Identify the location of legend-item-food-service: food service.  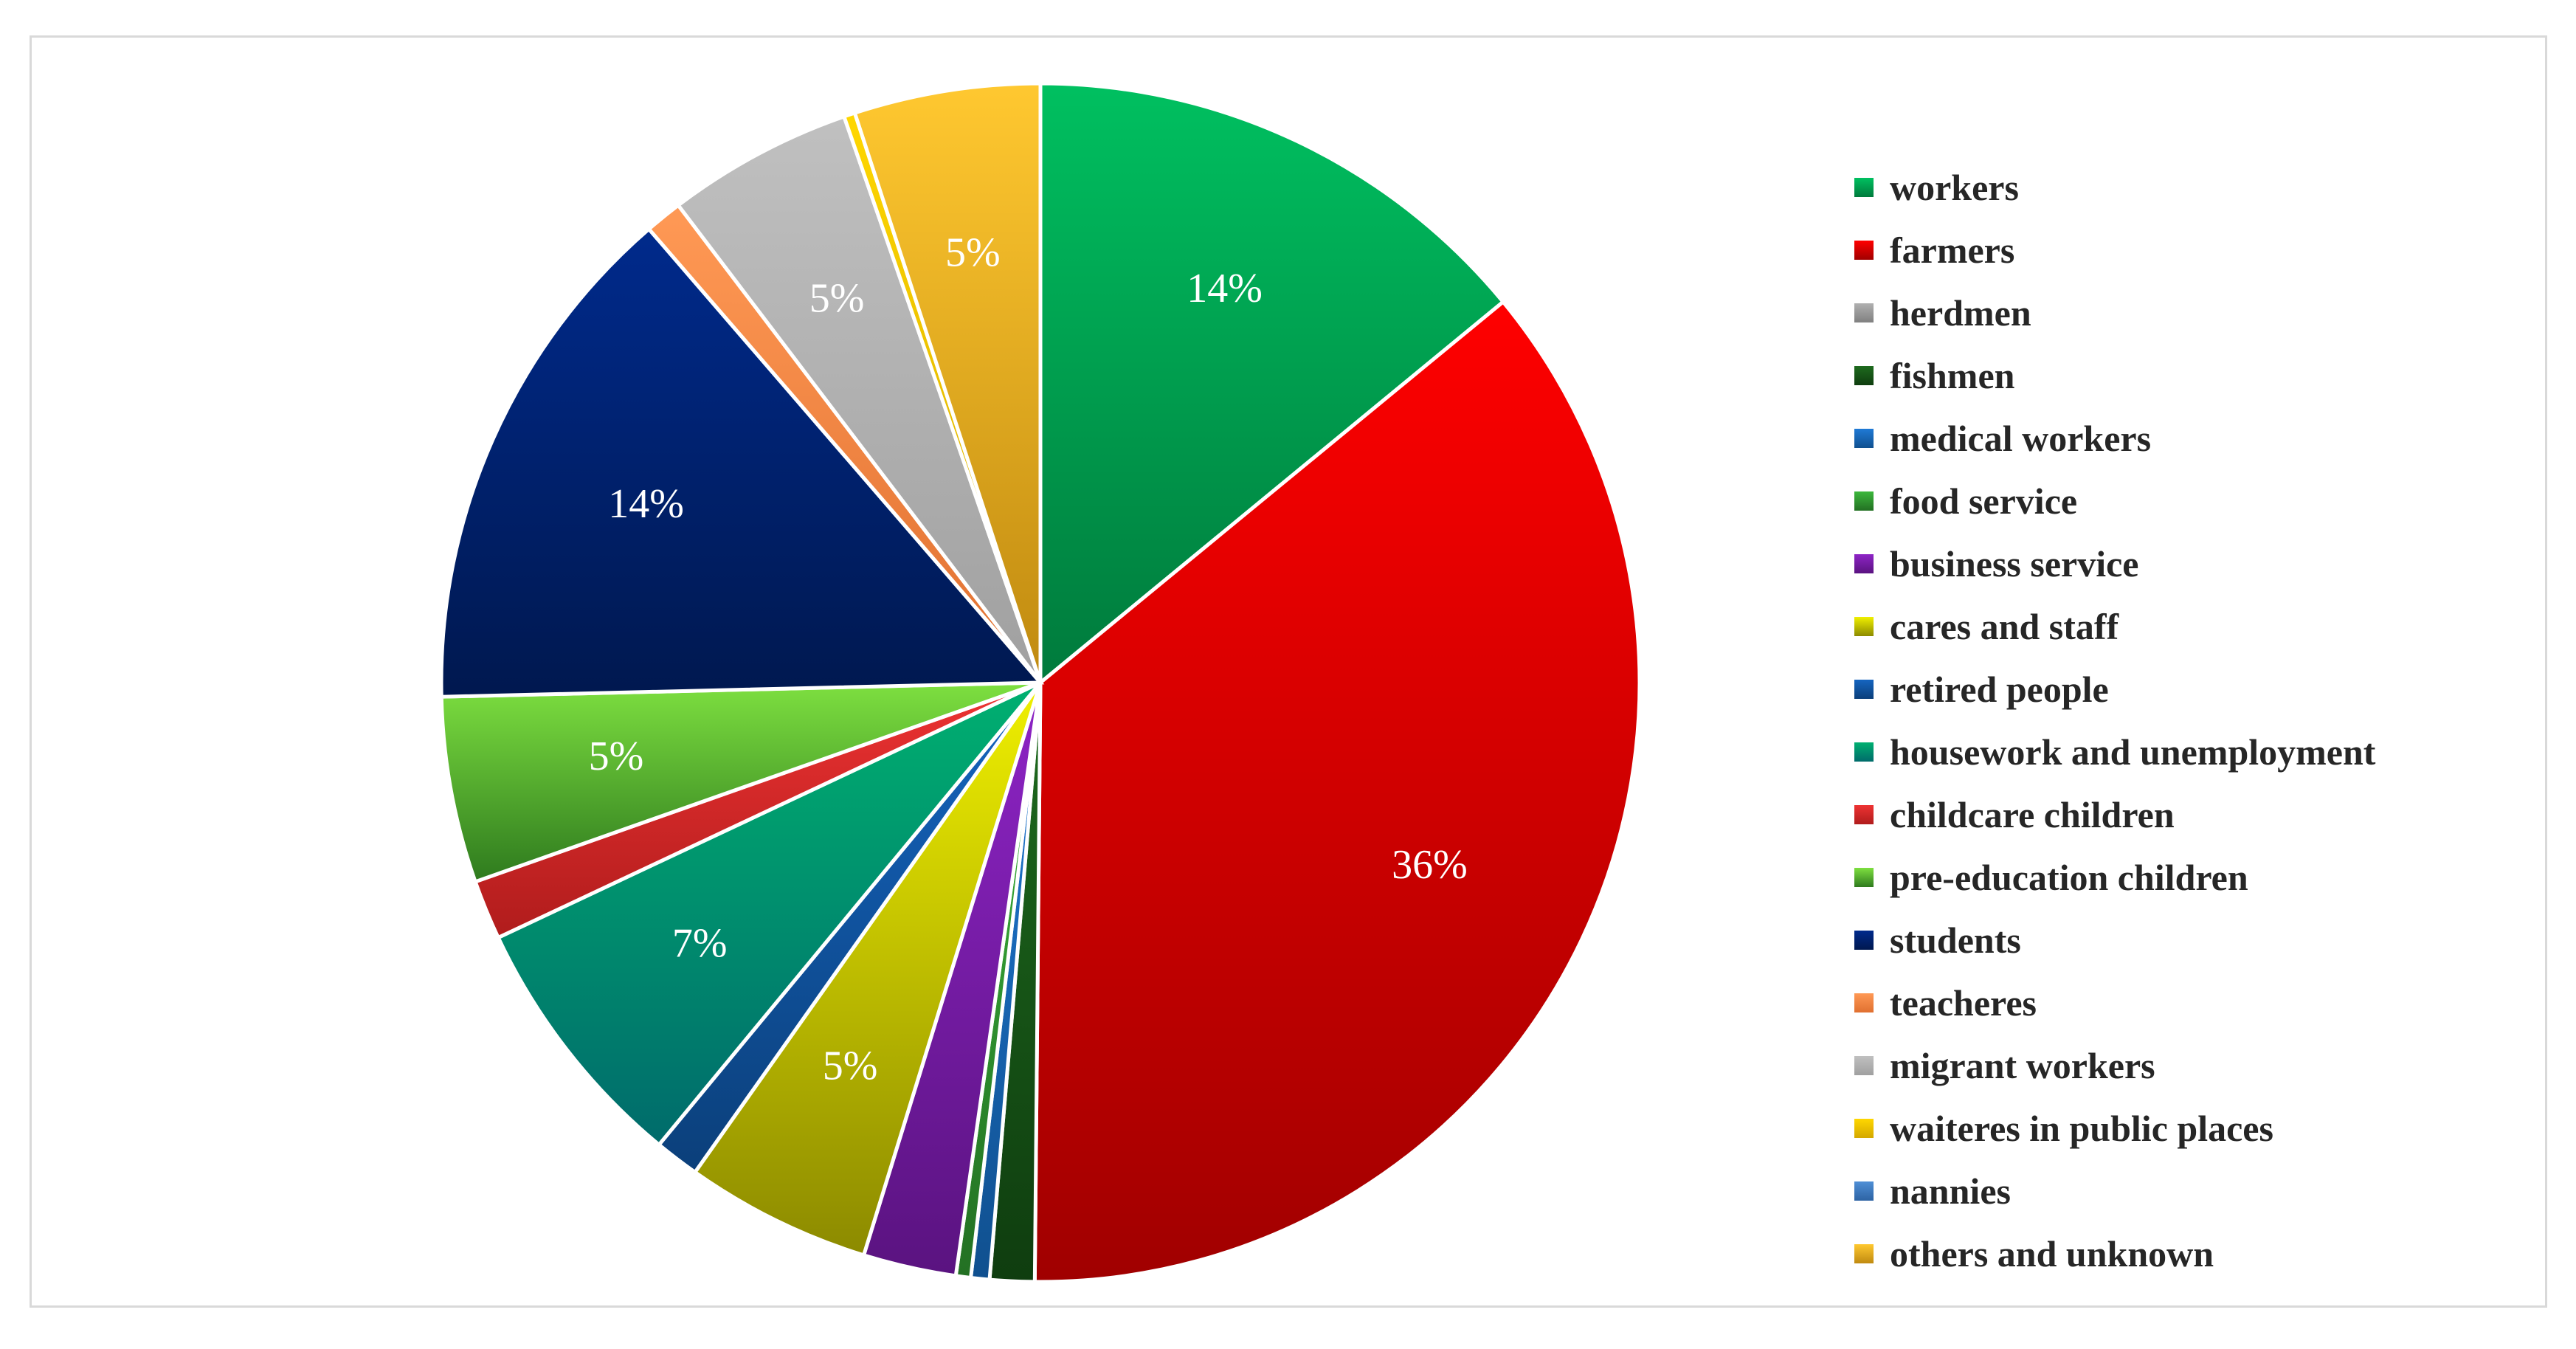
(2114, 500).